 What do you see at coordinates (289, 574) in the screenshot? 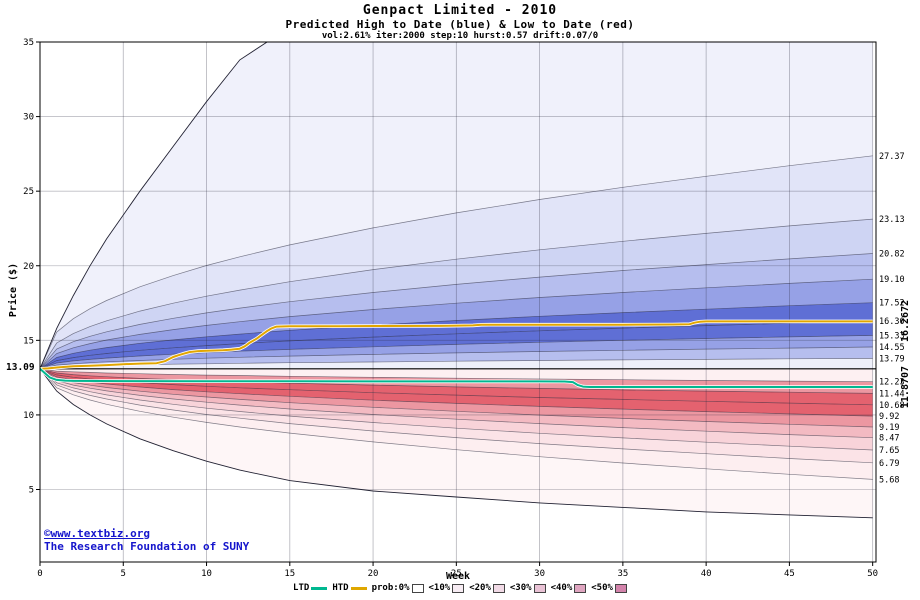
I see `x-tick-label: 15` at bounding box center [289, 574].